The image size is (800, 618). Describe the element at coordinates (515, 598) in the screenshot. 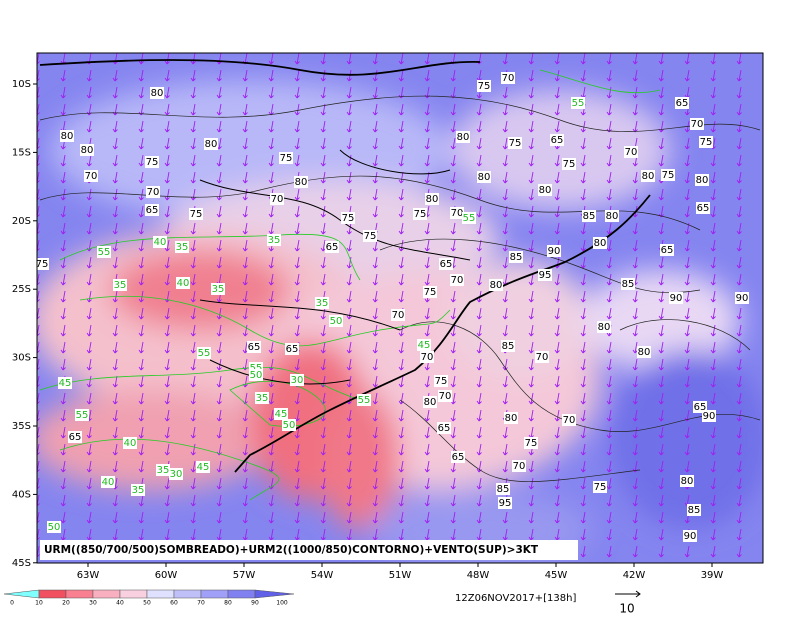

I see `timestamp: 12Z06NOV2017+[138h]` at that location.